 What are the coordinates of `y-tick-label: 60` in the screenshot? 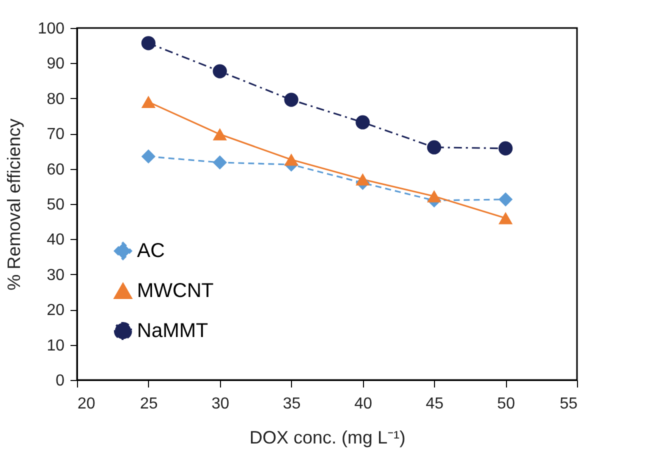 It's located at (55, 169).